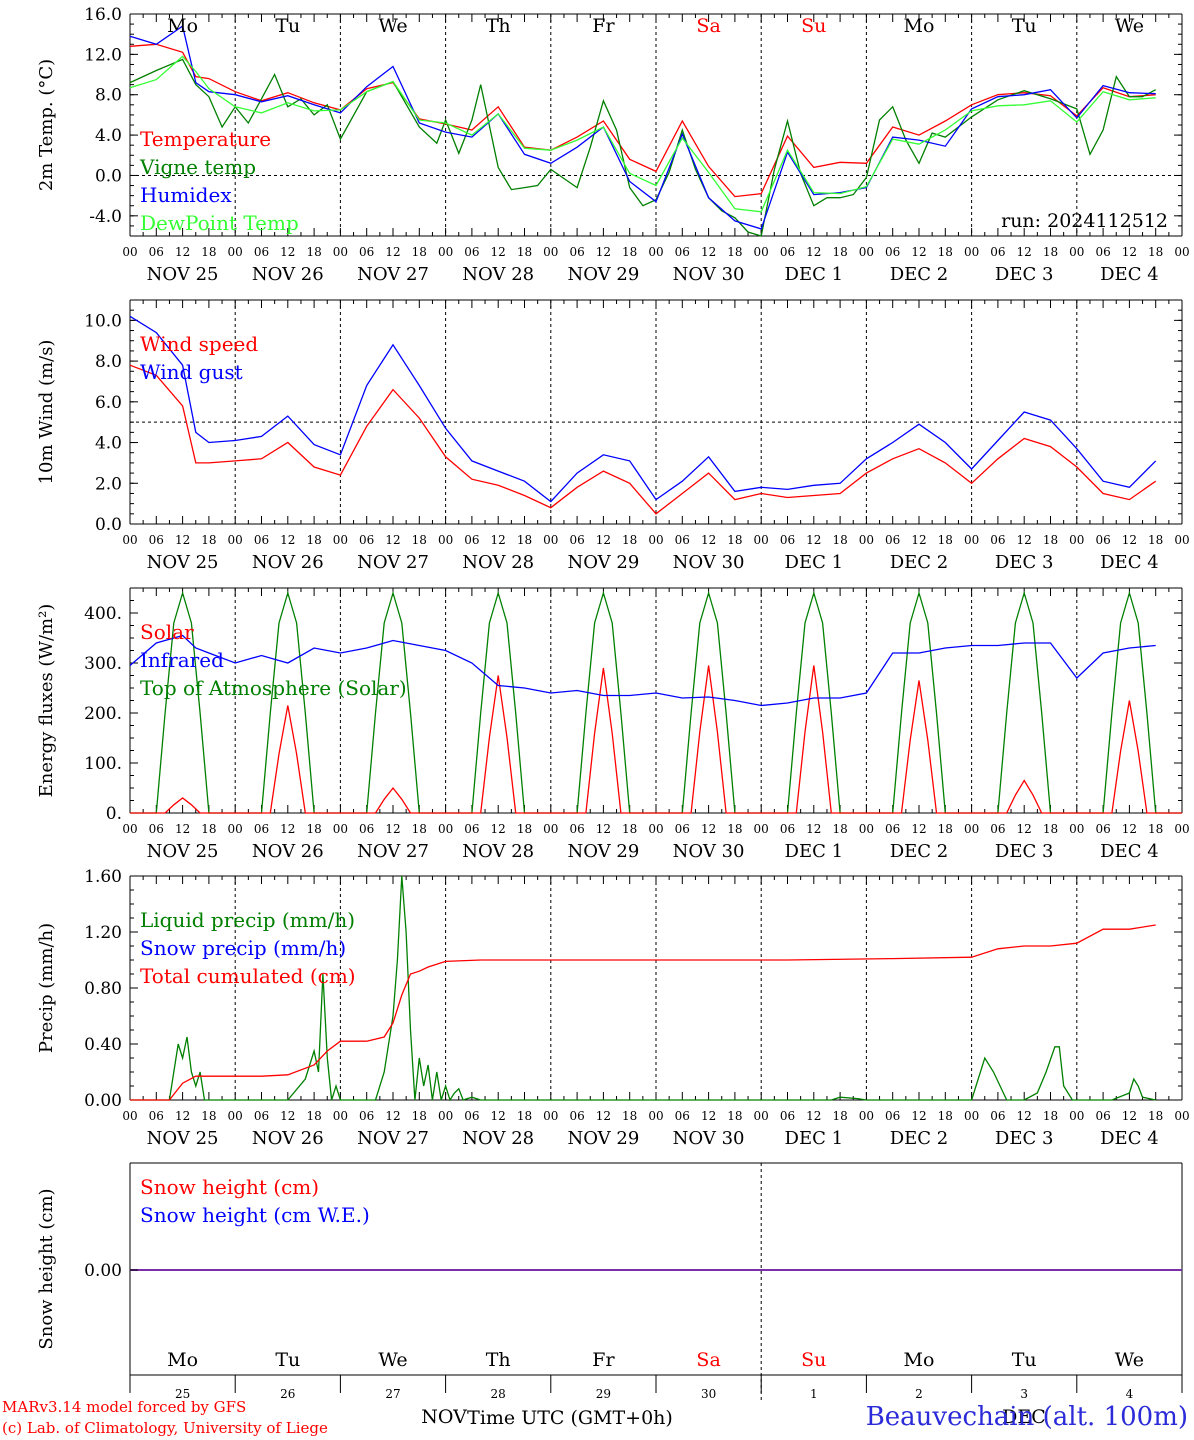 Image resolution: width=1194 pixels, height=1440 pixels. Describe the element at coordinates (103, 1101) in the screenshot. I see `y-tick-label: 0.00` at that location.